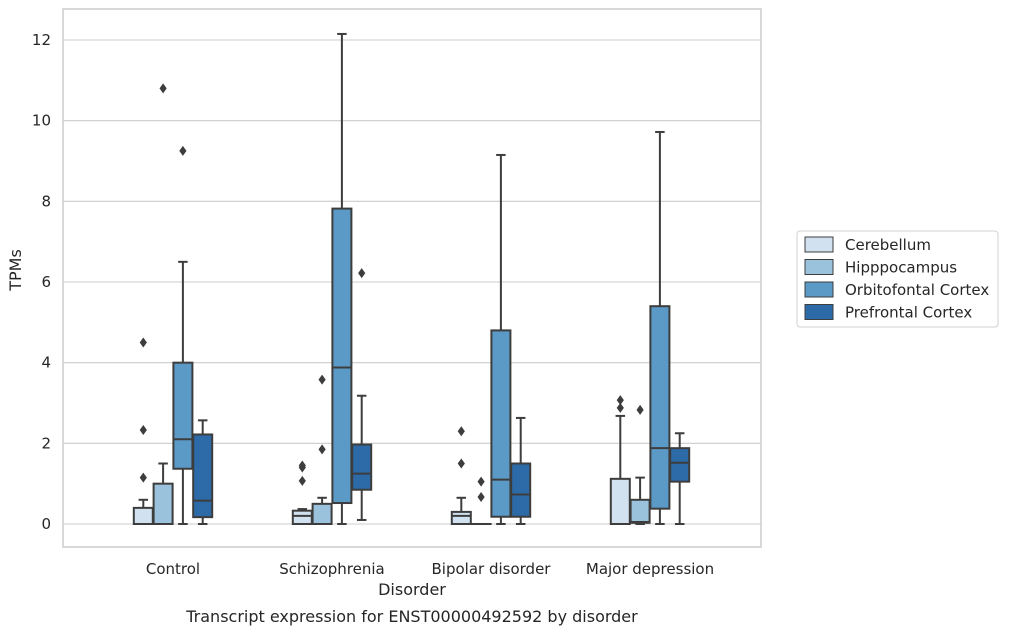 Image resolution: width=1009 pixels, height=634 pixels. I want to click on y-tick-label: 8, so click(46, 201).